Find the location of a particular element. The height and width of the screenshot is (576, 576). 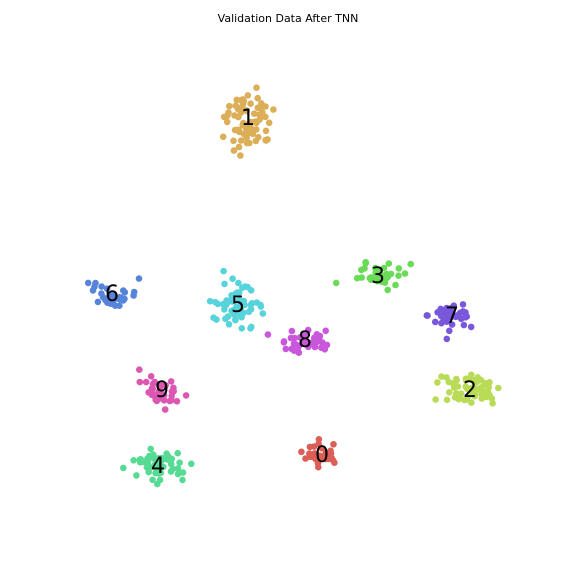

cluster-label-4: 4 is located at coordinates (158, 466).